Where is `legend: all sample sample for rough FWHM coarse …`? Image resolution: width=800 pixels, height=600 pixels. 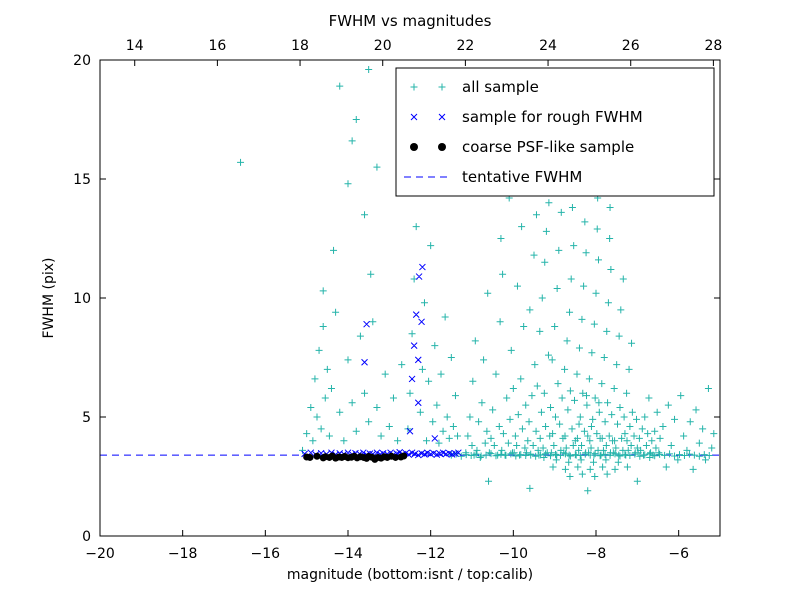
legend: all sample sample for rough FWHM coarse … is located at coordinates (555, 132).